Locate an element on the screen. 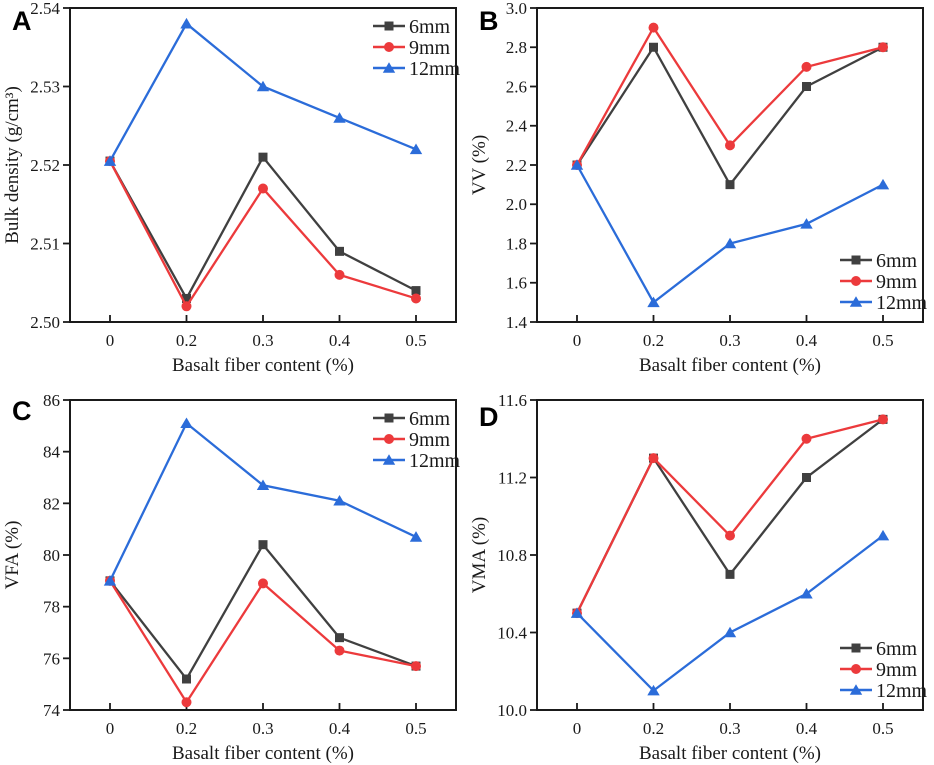 The image size is (934, 765). y-tick-label: 2.6 is located at coordinates (516, 86).